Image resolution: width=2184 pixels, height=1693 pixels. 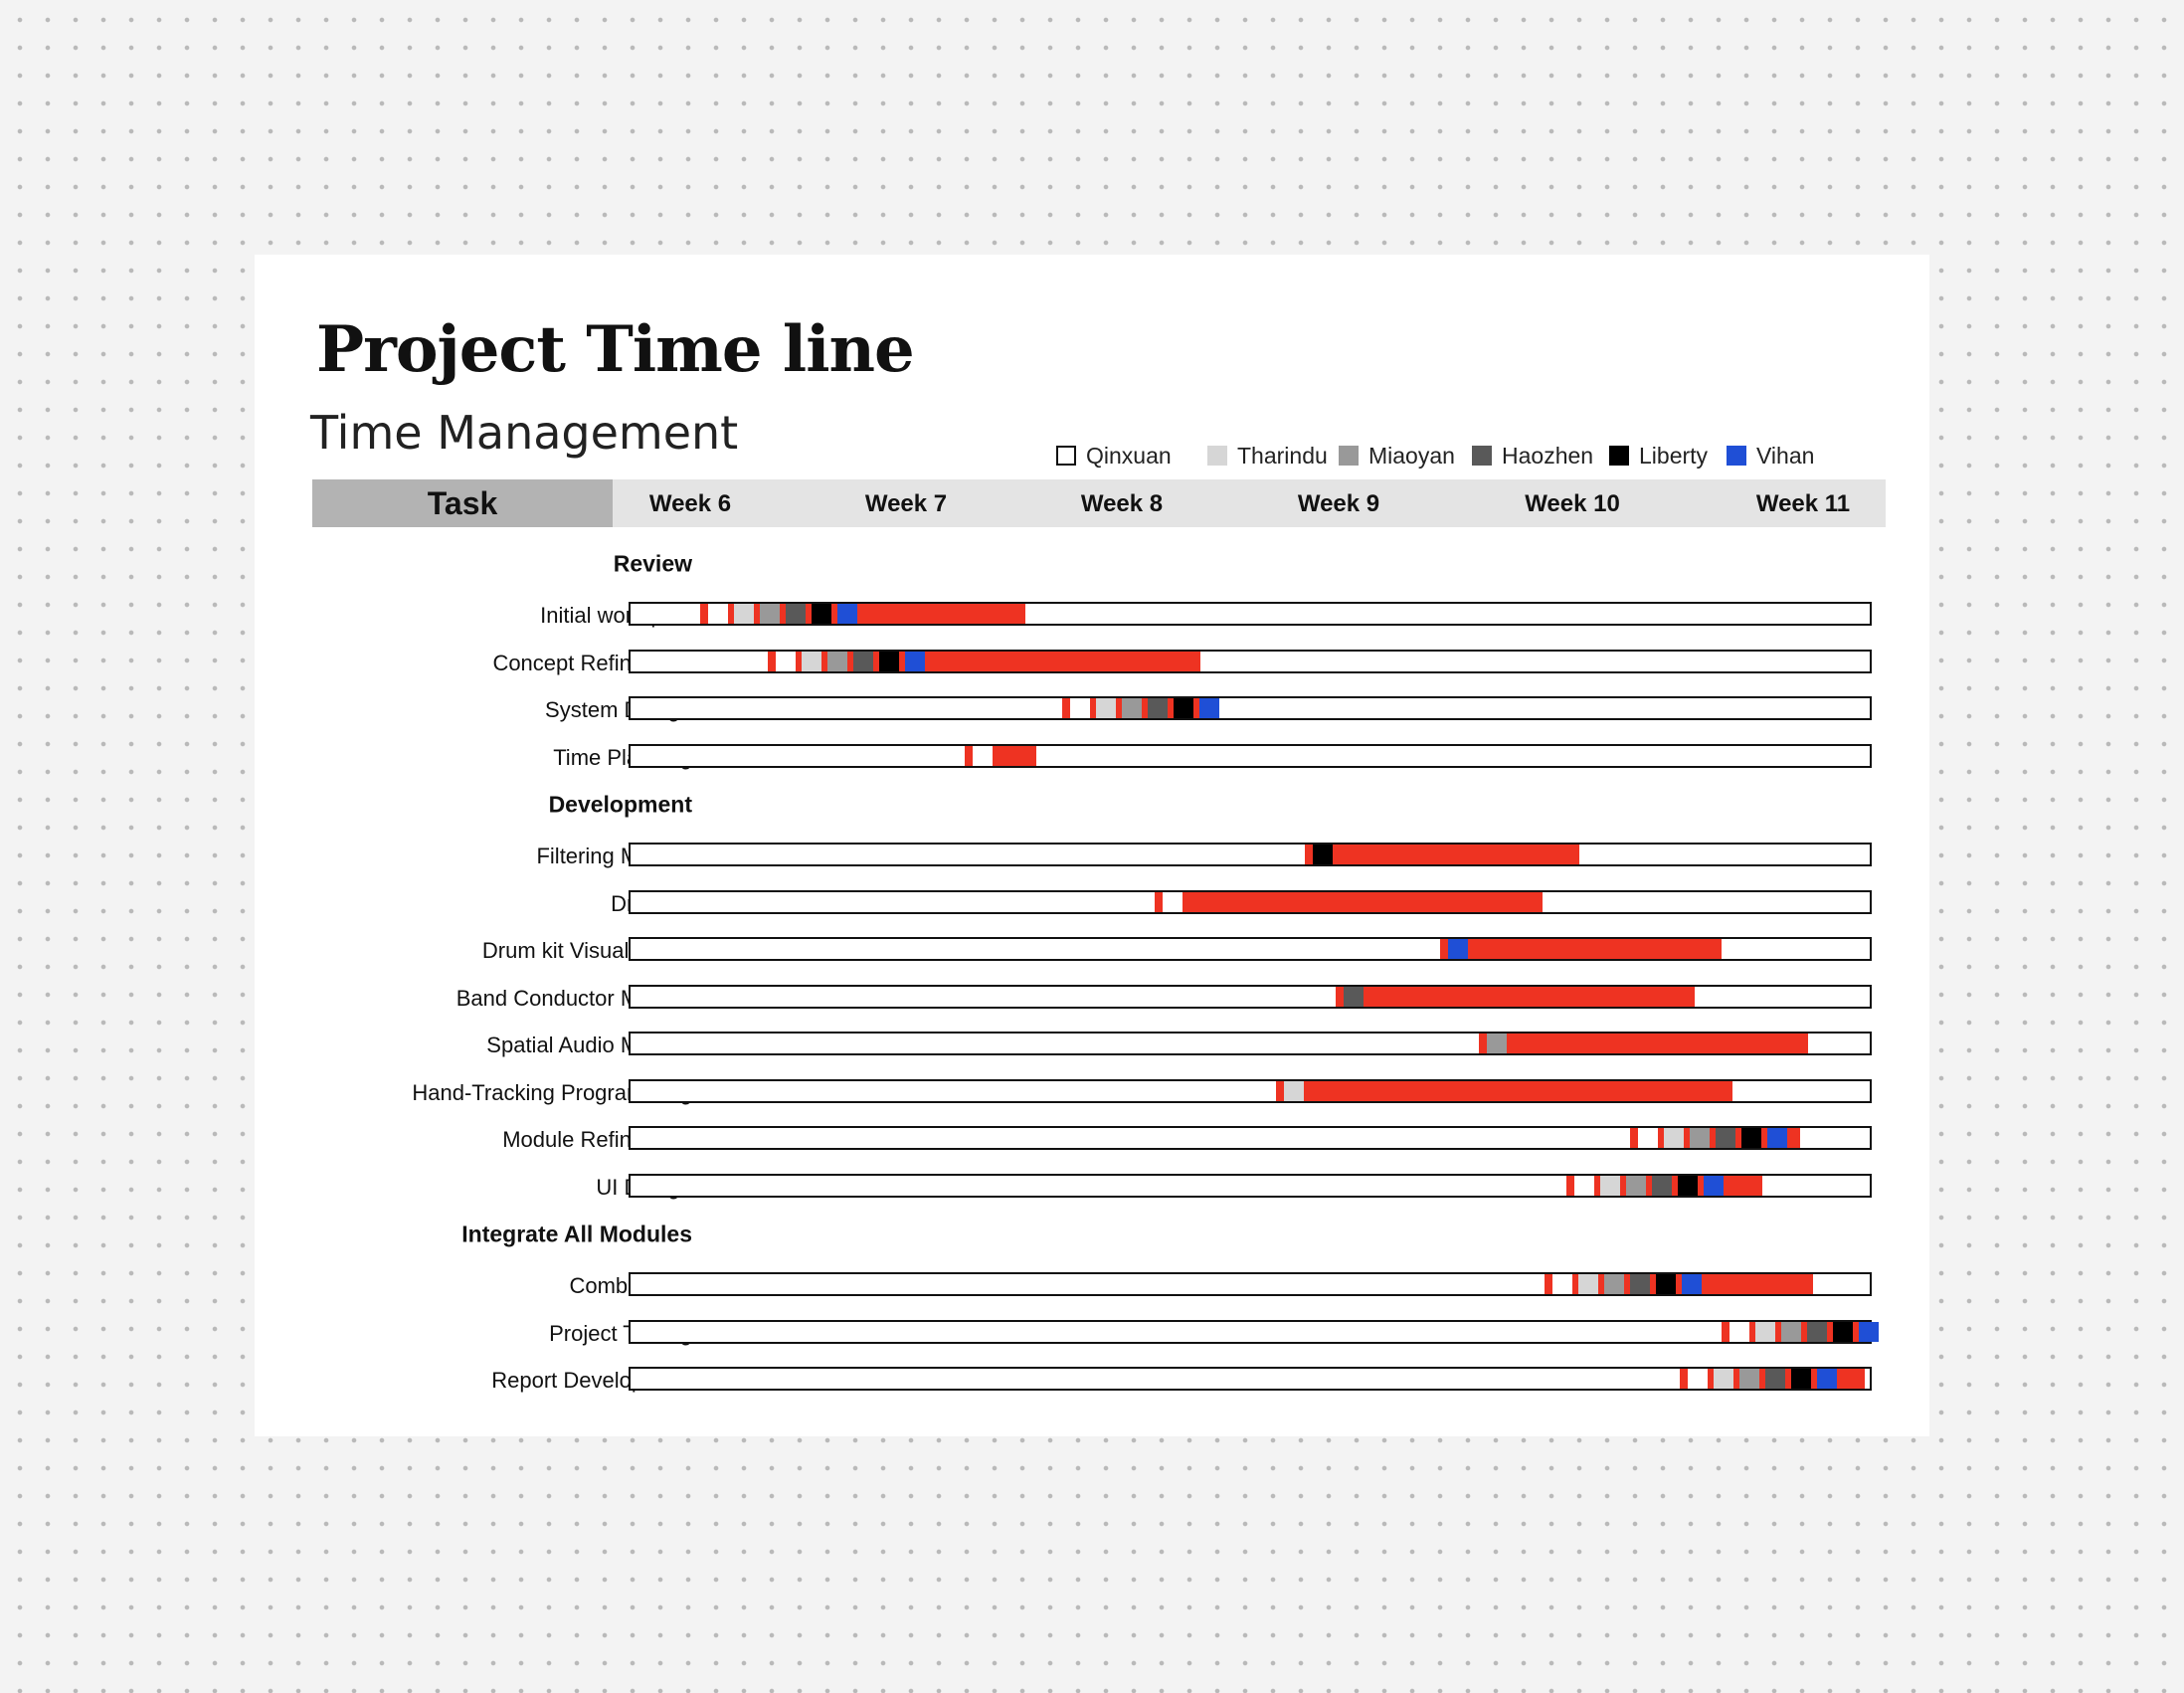 I want to click on legend-label: Miaoyan, so click(x=1411, y=455).